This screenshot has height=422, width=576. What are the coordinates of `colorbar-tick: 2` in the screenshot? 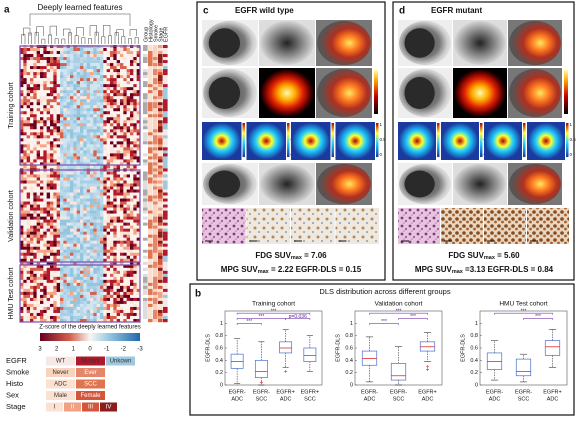 It's located at (57, 350).